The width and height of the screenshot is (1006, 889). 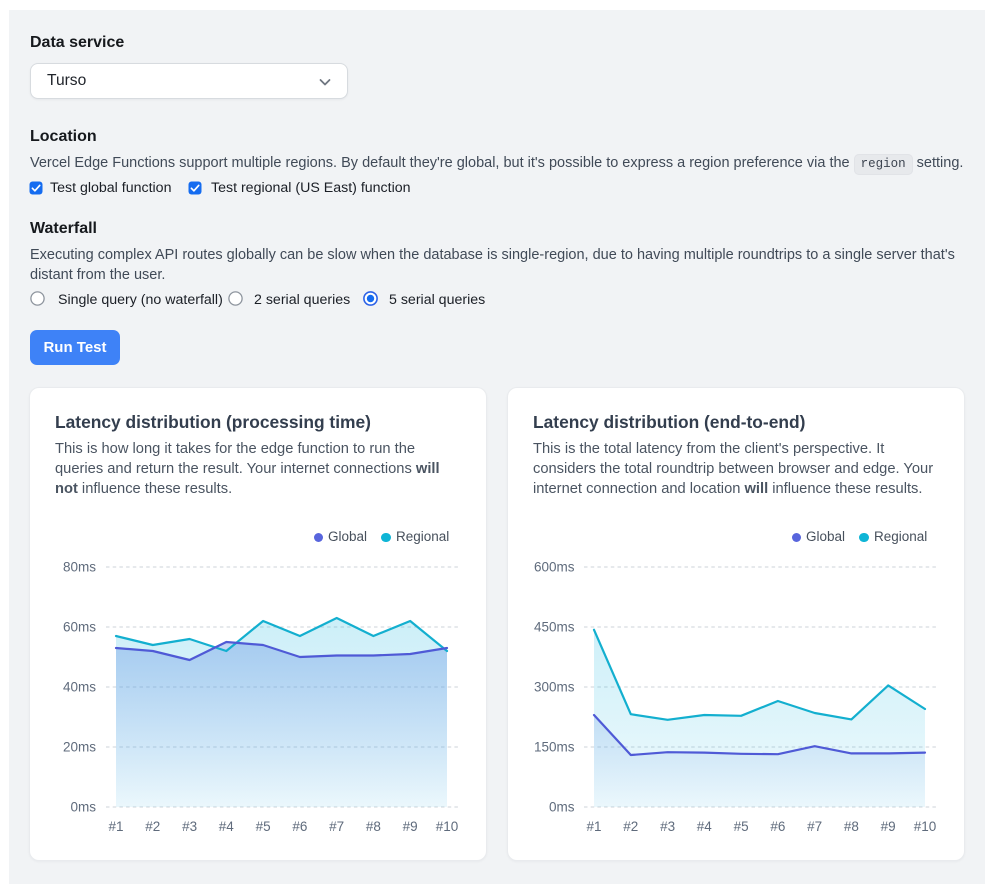 What do you see at coordinates (554, 687) in the screenshot?
I see `svg-text: 300ms` at bounding box center [554, 687].